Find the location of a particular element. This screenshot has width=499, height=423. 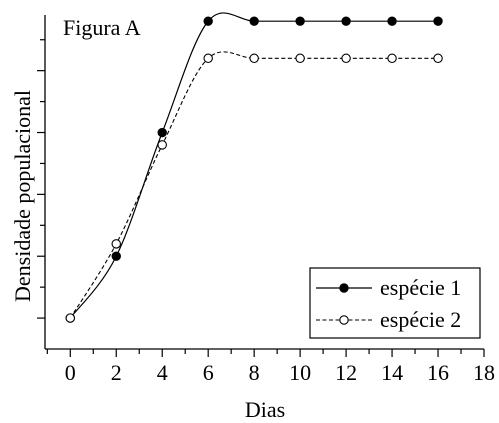

x-tick-label: 6 is located at coordinates (208, 372).